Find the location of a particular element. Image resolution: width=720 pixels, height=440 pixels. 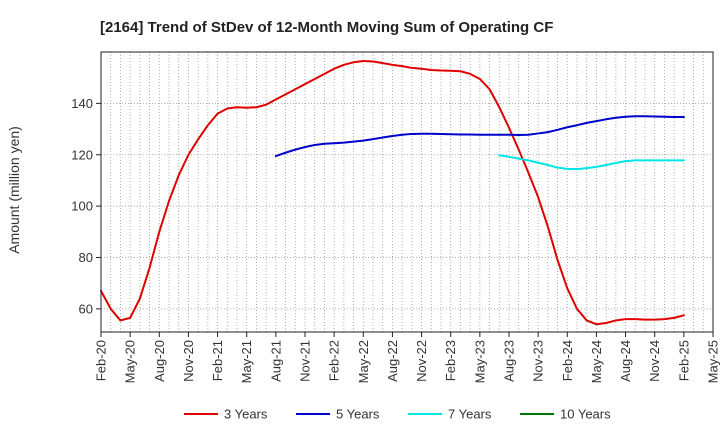

x-tick-label: Feb-23 is located at coordinates (450, 360).